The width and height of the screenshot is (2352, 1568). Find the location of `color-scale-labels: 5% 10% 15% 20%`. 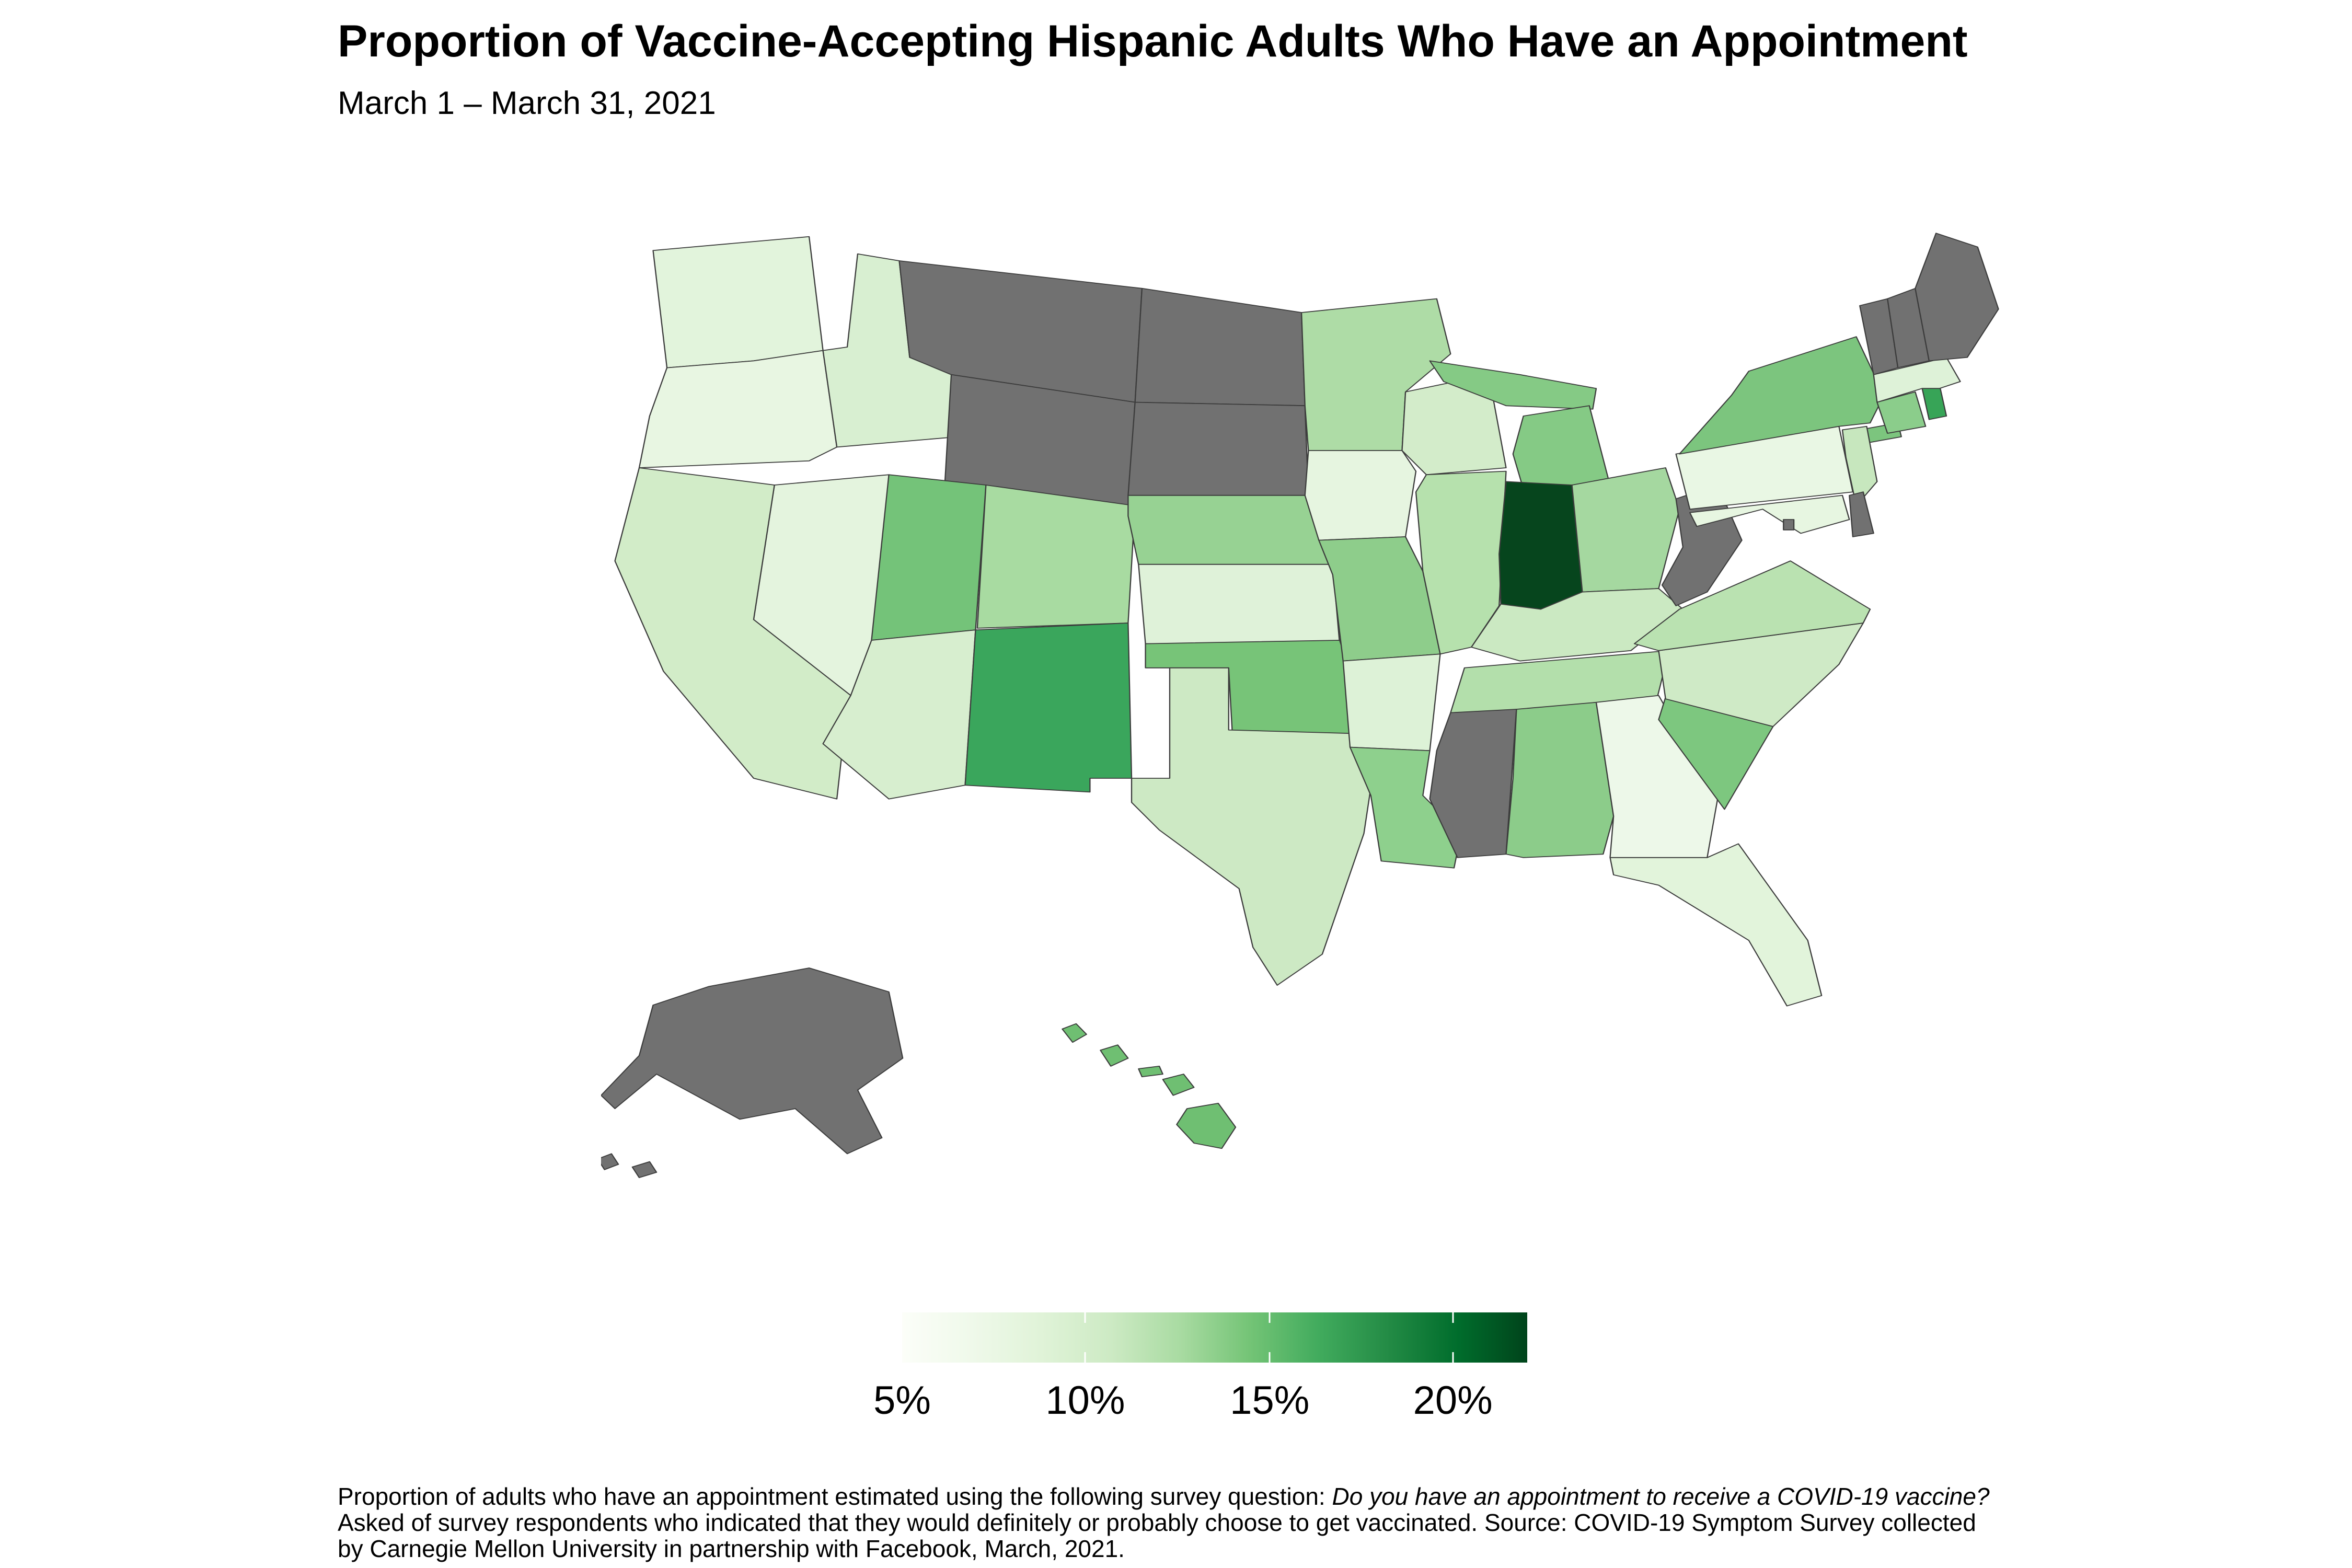

color-scale-labels: 5% 10% 15% 20% is located at coordinates (1200, 1401).